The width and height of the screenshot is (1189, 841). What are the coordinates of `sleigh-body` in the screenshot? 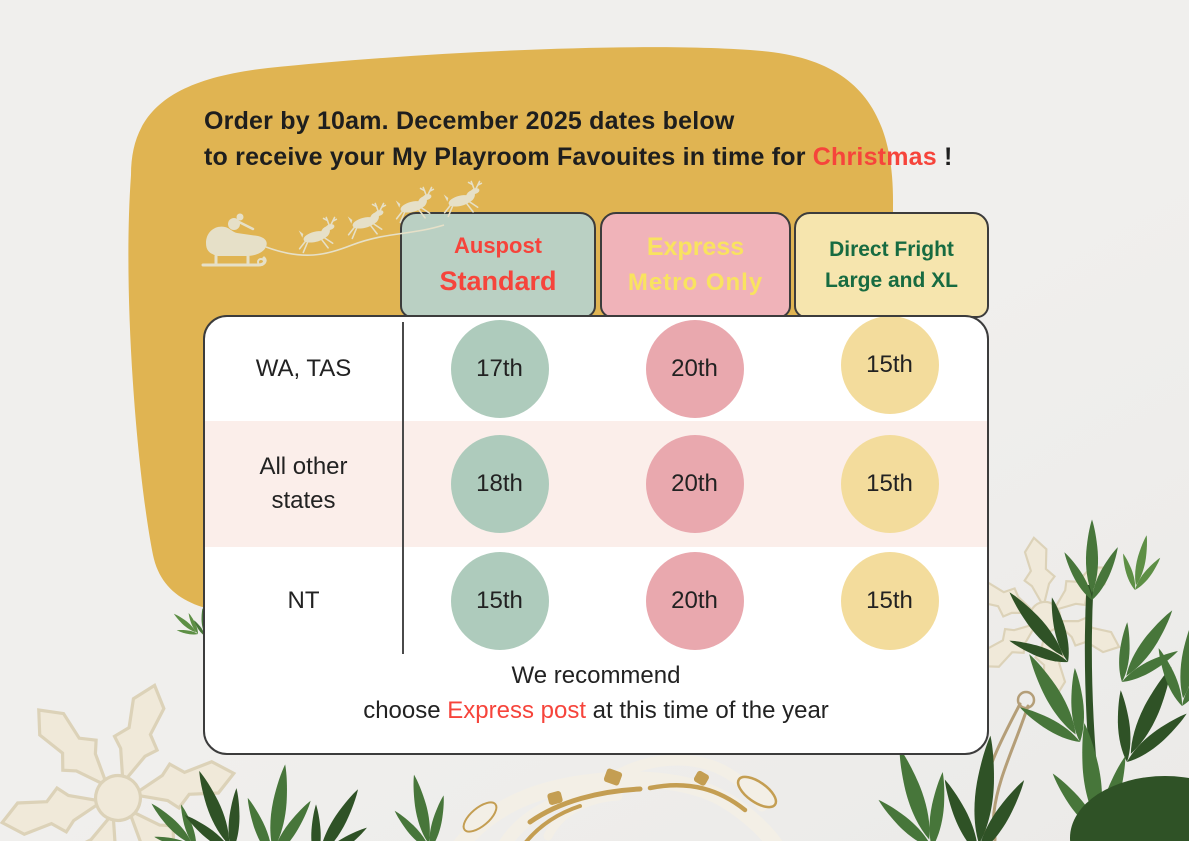 It's located at (234, 240).